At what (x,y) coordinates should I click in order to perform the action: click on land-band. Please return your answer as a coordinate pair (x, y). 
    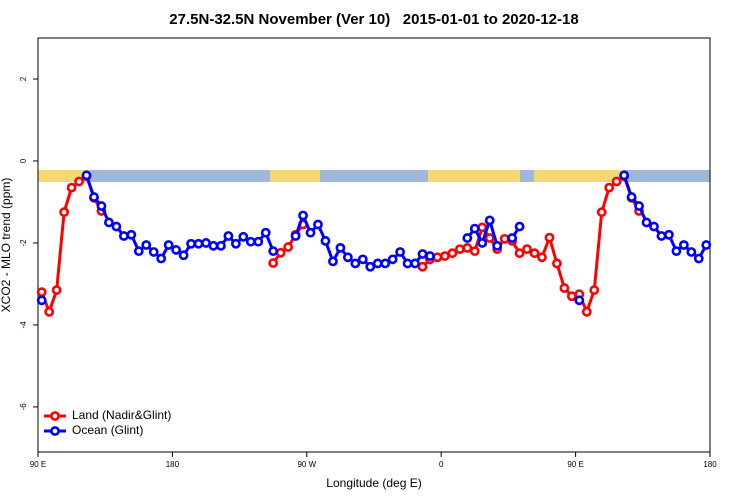
    Looking at the image, I should click on (474, 176).